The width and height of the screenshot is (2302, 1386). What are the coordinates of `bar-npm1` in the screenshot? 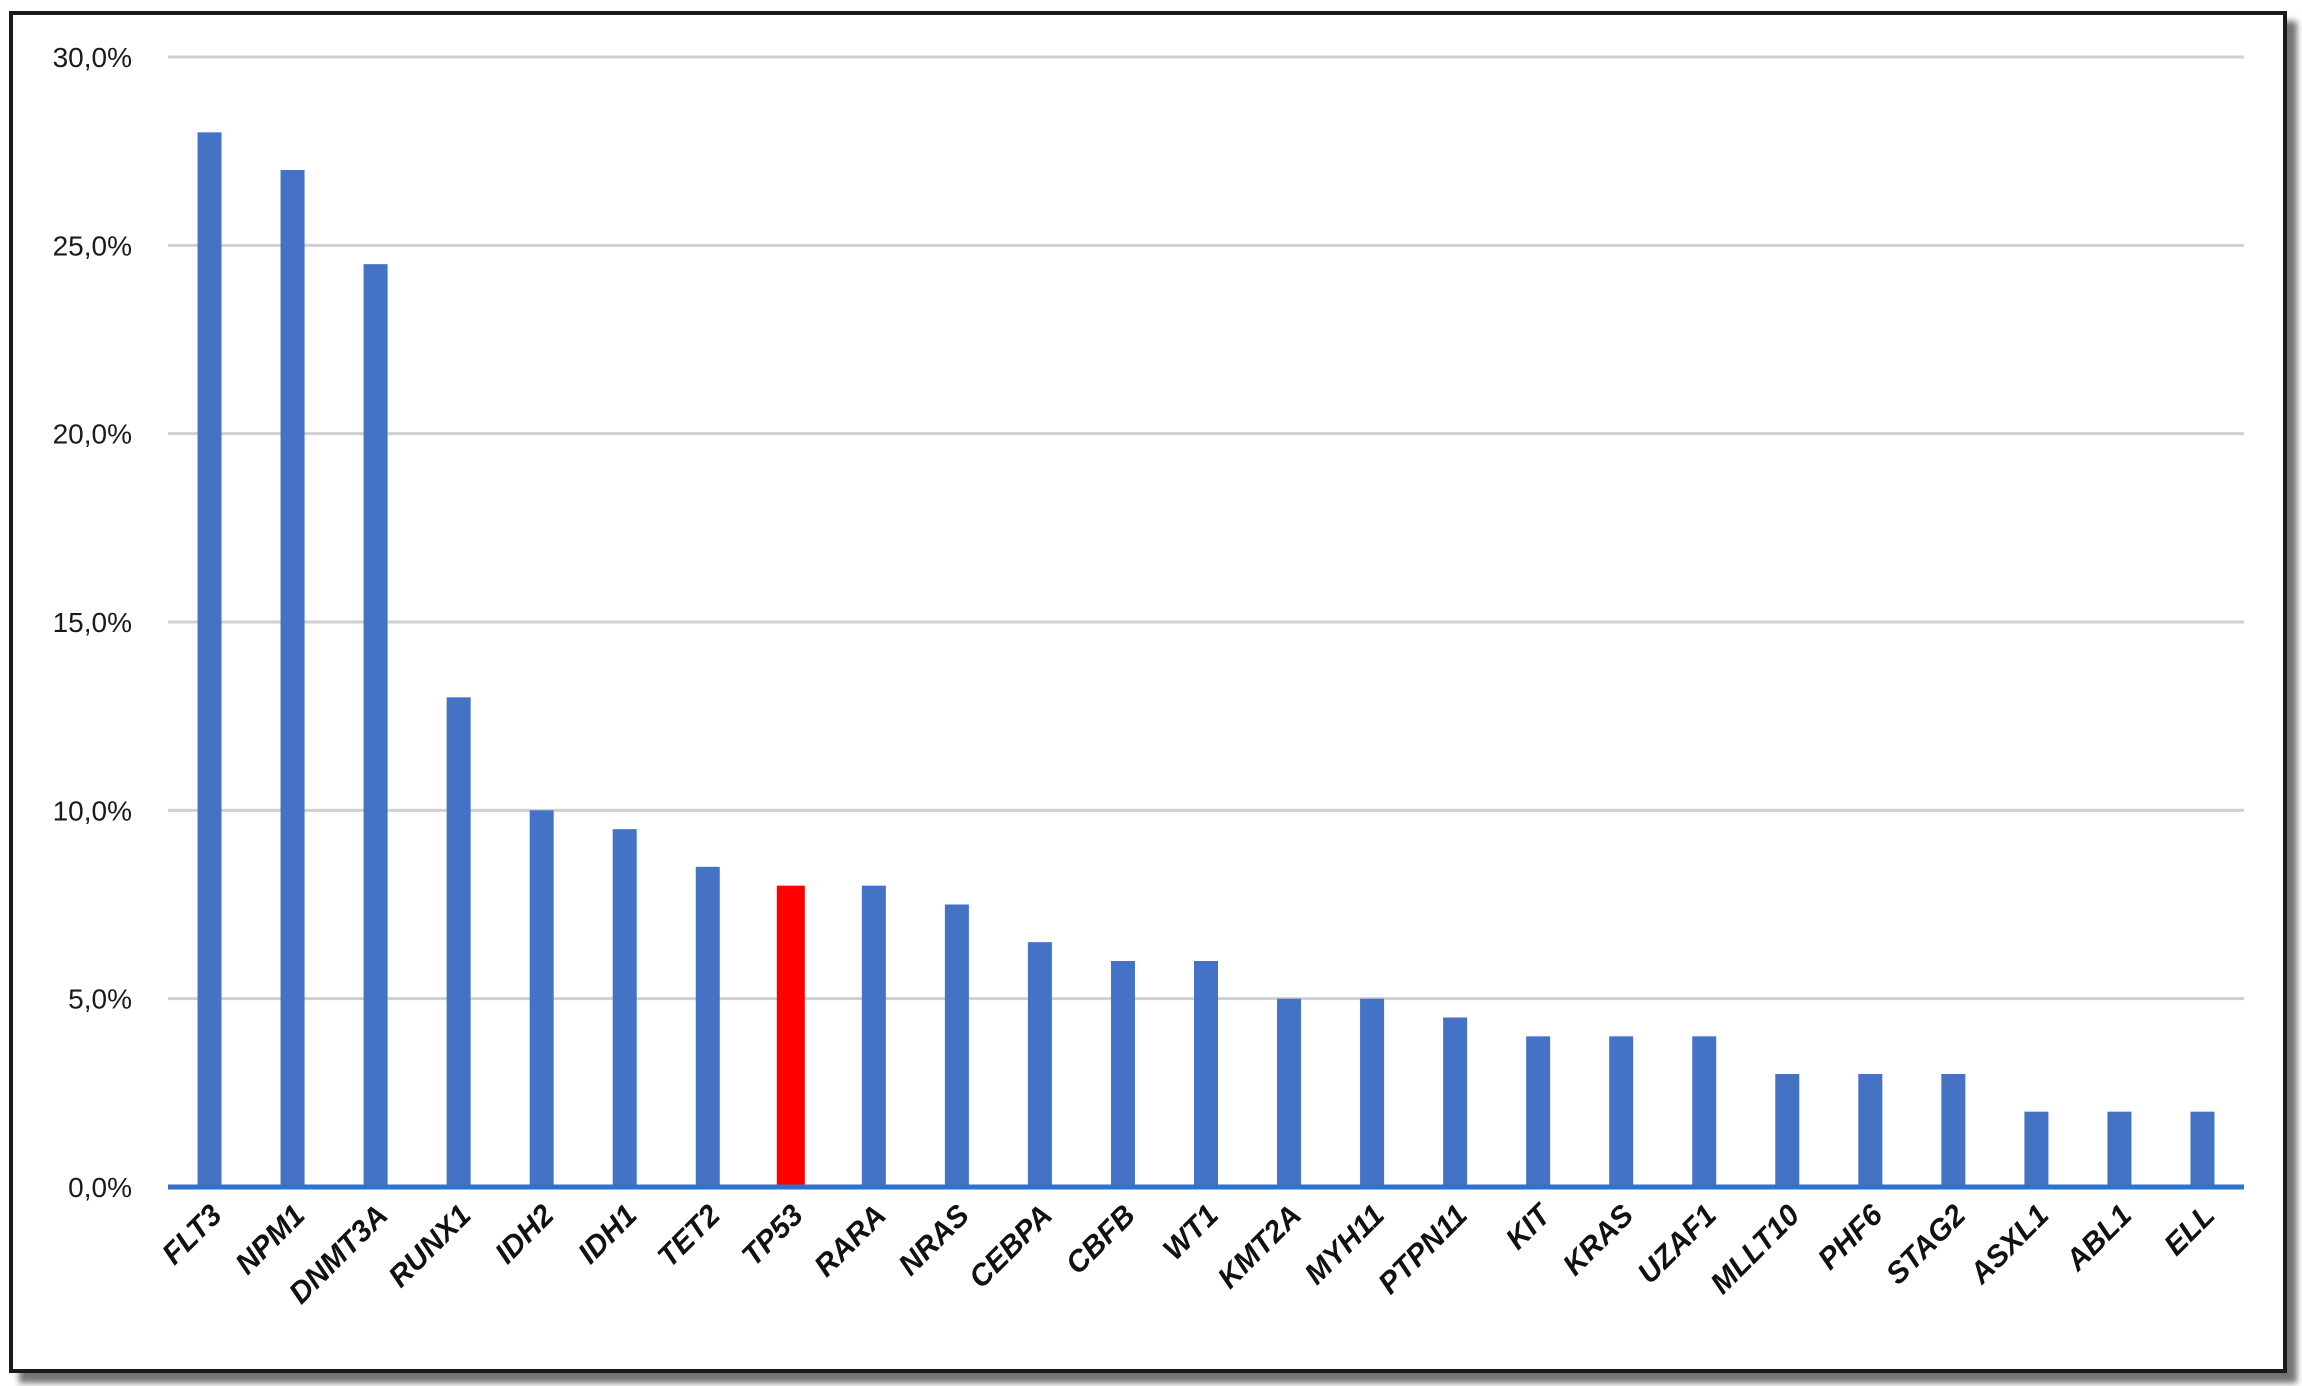 It's located at (292, 678).